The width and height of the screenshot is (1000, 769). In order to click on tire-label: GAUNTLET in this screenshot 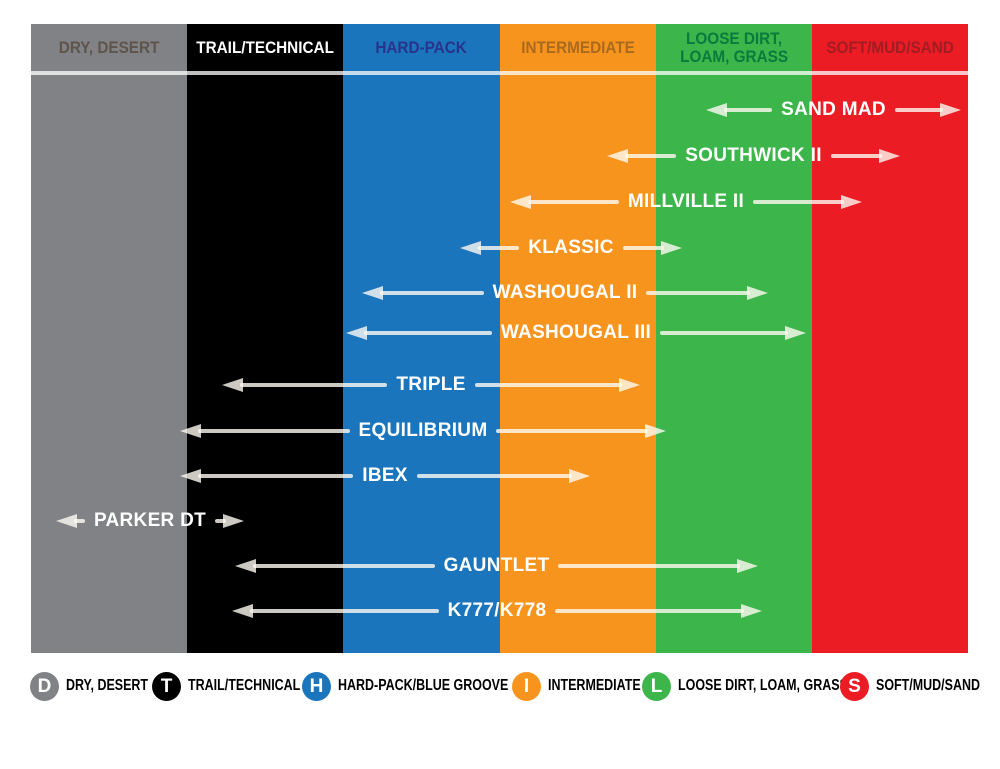, I will do `click(496, 565)`.